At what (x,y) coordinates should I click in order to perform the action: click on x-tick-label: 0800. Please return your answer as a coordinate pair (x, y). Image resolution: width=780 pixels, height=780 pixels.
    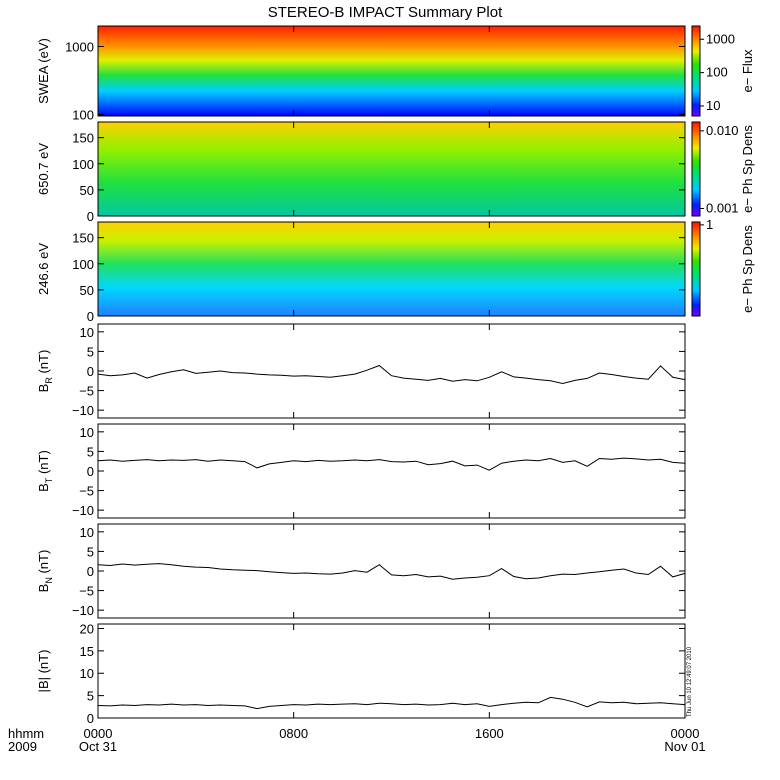
    Looking at the image, I should click on (293, 733).